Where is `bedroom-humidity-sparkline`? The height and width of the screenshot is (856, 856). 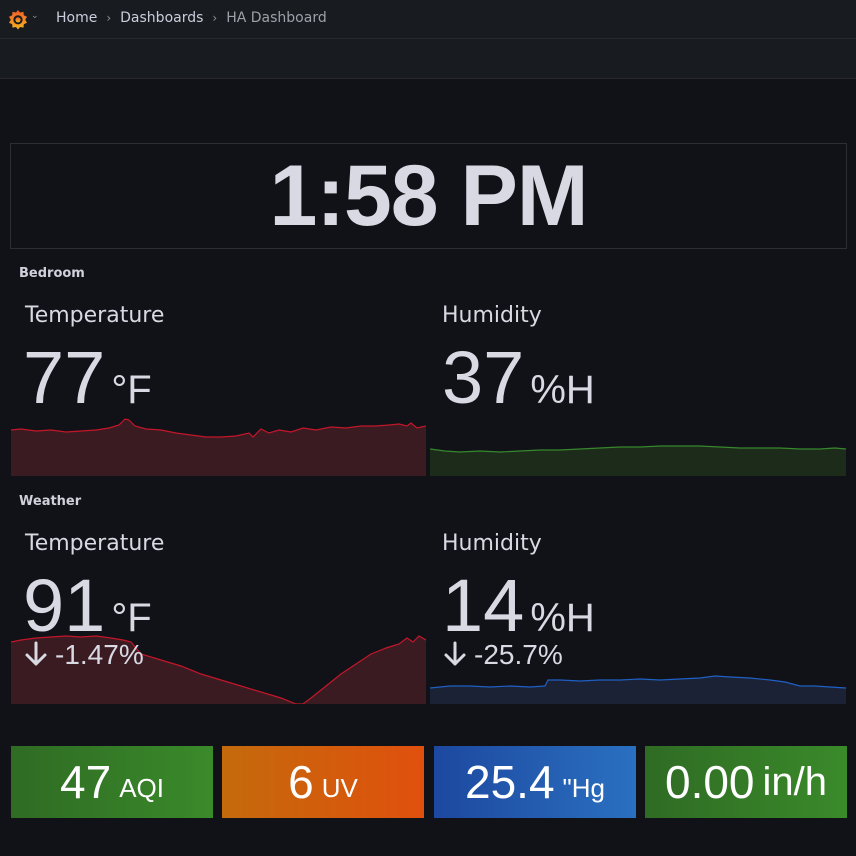 bedroom-humidity-sparkline is located at coordinates (638, 460).